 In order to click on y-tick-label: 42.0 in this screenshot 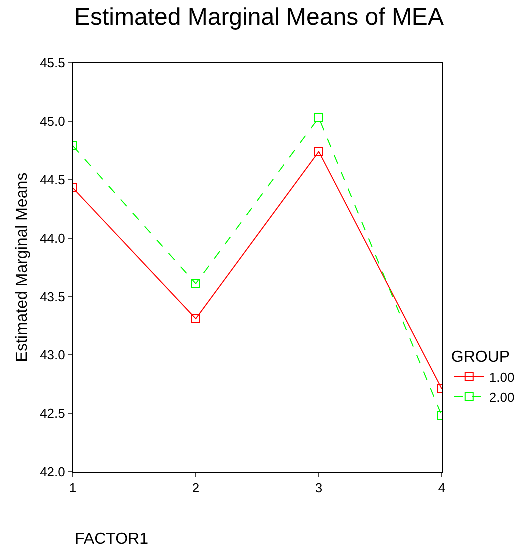, I will do `click(53, 472)`.